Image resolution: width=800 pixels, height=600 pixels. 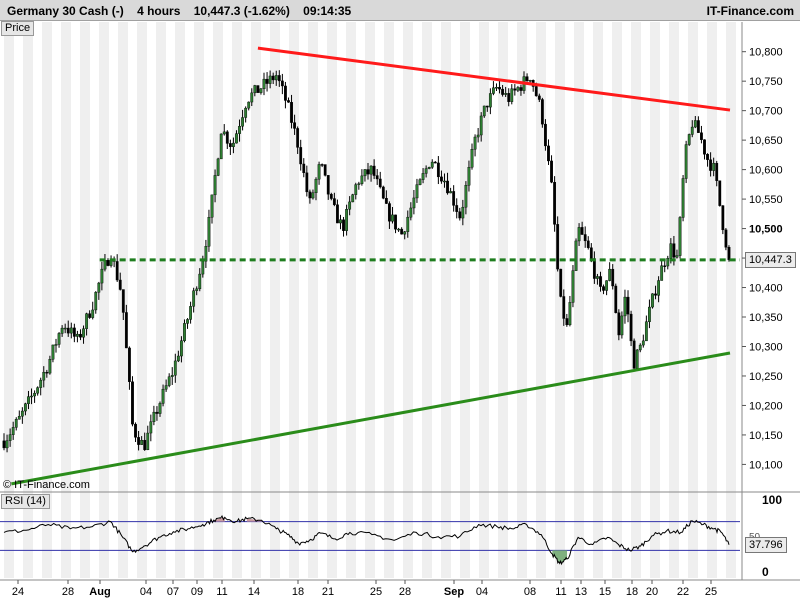 I want to click on price-pane-label: Price, so click(x=18, y=28).